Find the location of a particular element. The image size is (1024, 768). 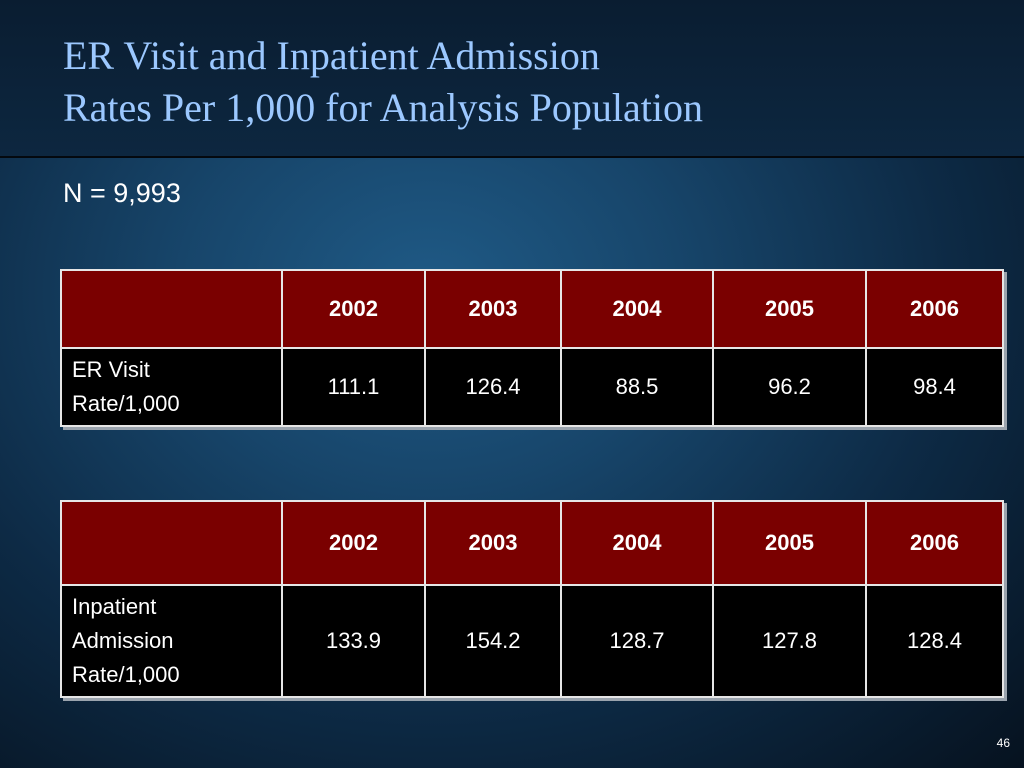

row-label: Inpatient Admission Rate/1,000 is located at coordinates (171, 641).